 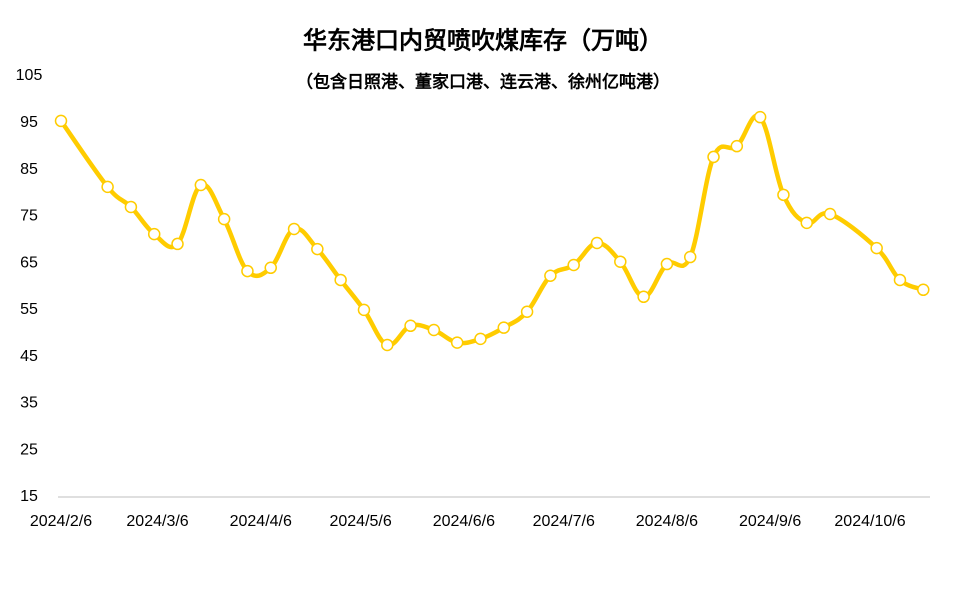 What do you see at coordinates (464, 521) in the screenshot?
I see `x-tick-label: 2024/6/6` at bounding box center [464, 521].